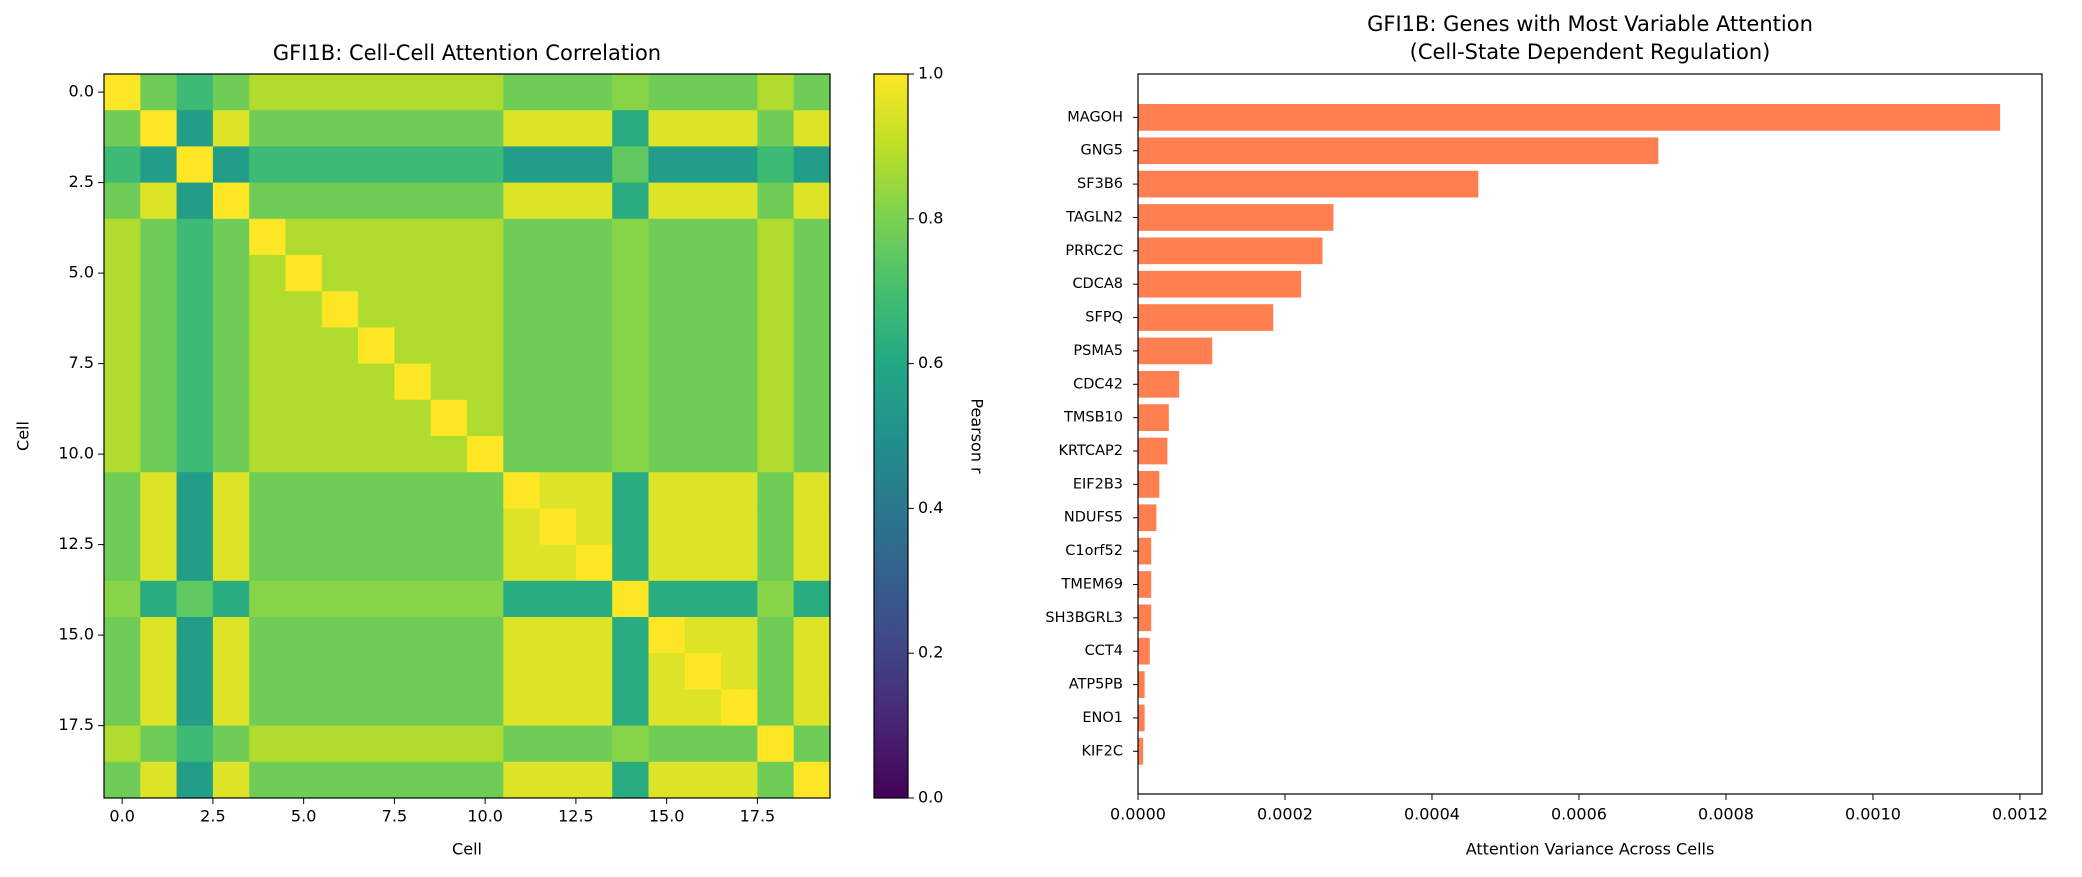 The image size is (2082, 877). What do you see at coordinates (930, 362) in the screenshot?
I see `colorbar-tick-label: 0.6` at bounding box center [930, 362].